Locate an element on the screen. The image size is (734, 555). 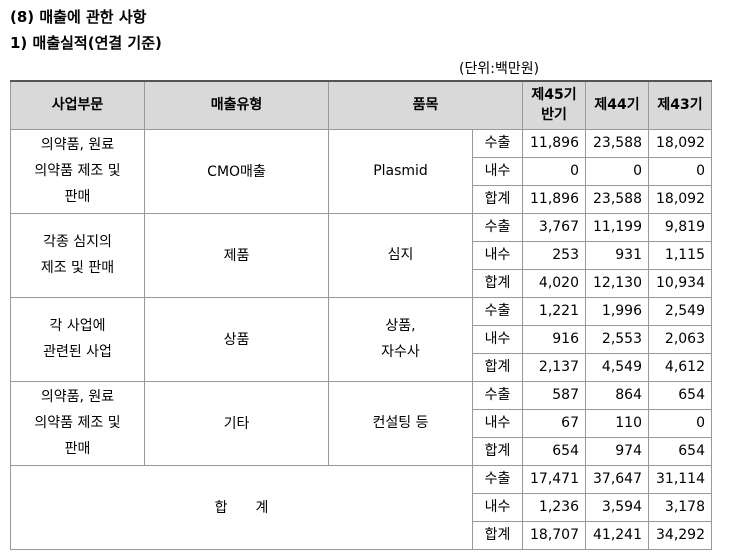
item-line: 컨설팅 등 is located at coordinates (400, 423).